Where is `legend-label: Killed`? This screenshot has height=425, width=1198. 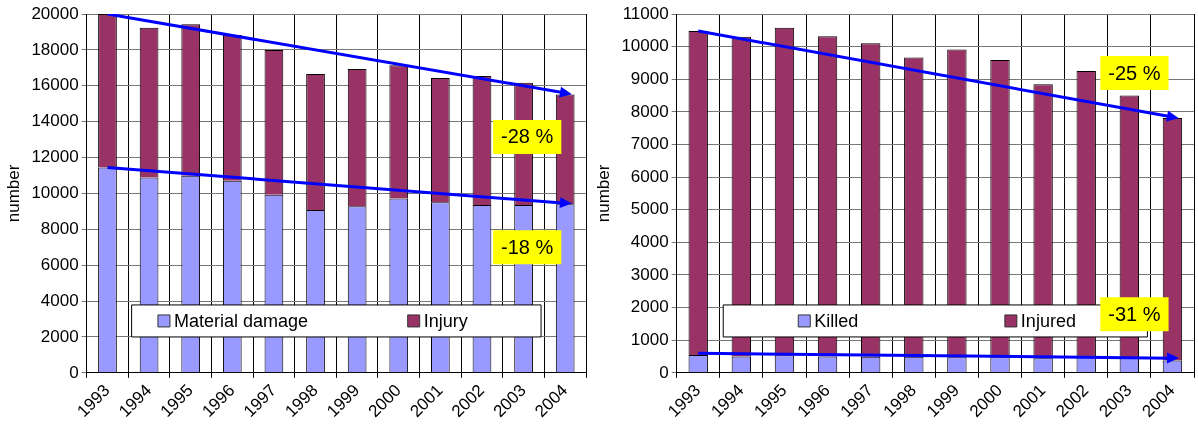
legend-label: Killed is located at coordinates (836, 320).